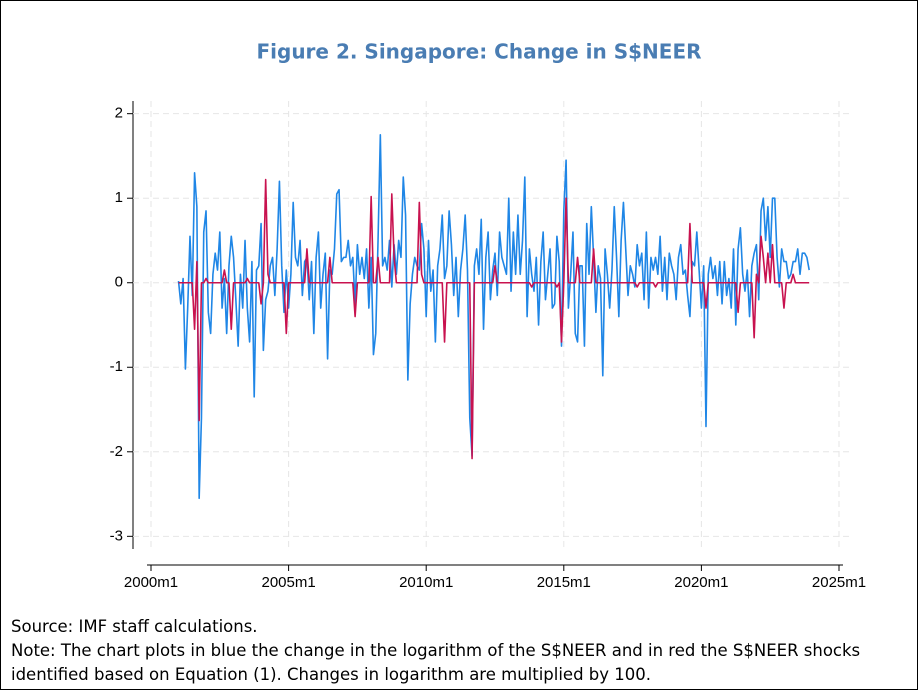 The height and width of the screenshot is (690, 918). I want to click on source: Source: IMF staff calculations., so click(134, 626).